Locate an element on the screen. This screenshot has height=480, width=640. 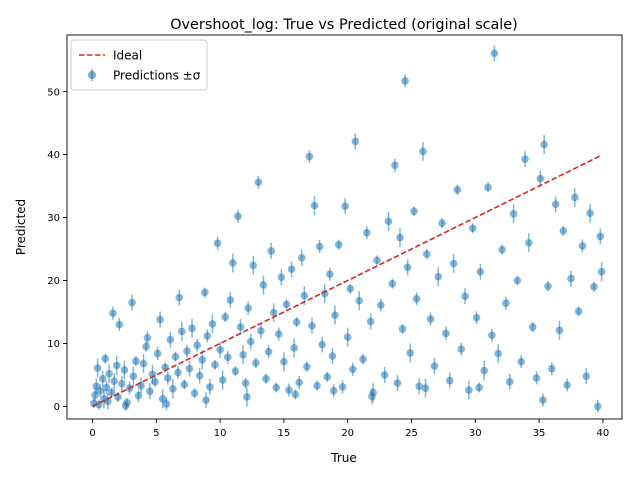
y-axis-label: Predicted is located at coordinates (21, 227).